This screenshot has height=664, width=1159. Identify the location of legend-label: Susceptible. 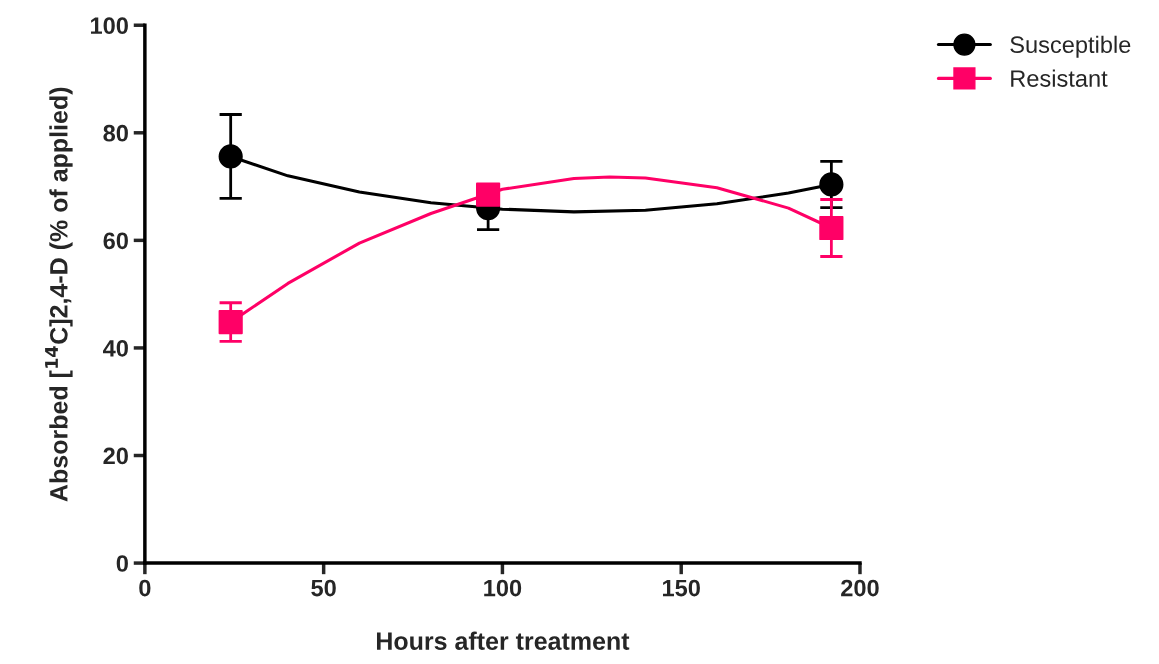
(1070, 46).